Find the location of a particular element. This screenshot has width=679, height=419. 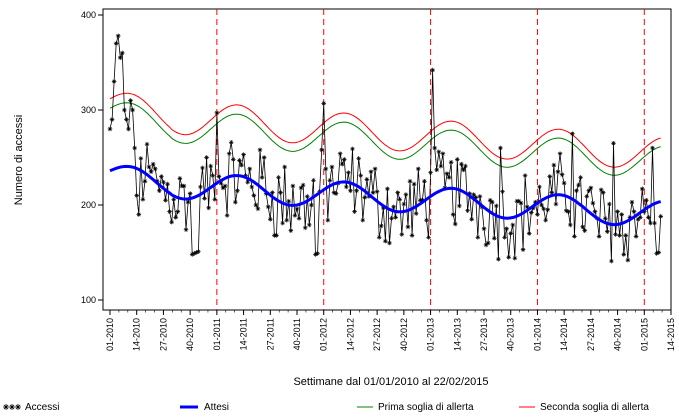

x-tick-label: 27-2013 is located at coordinates (484, 334).